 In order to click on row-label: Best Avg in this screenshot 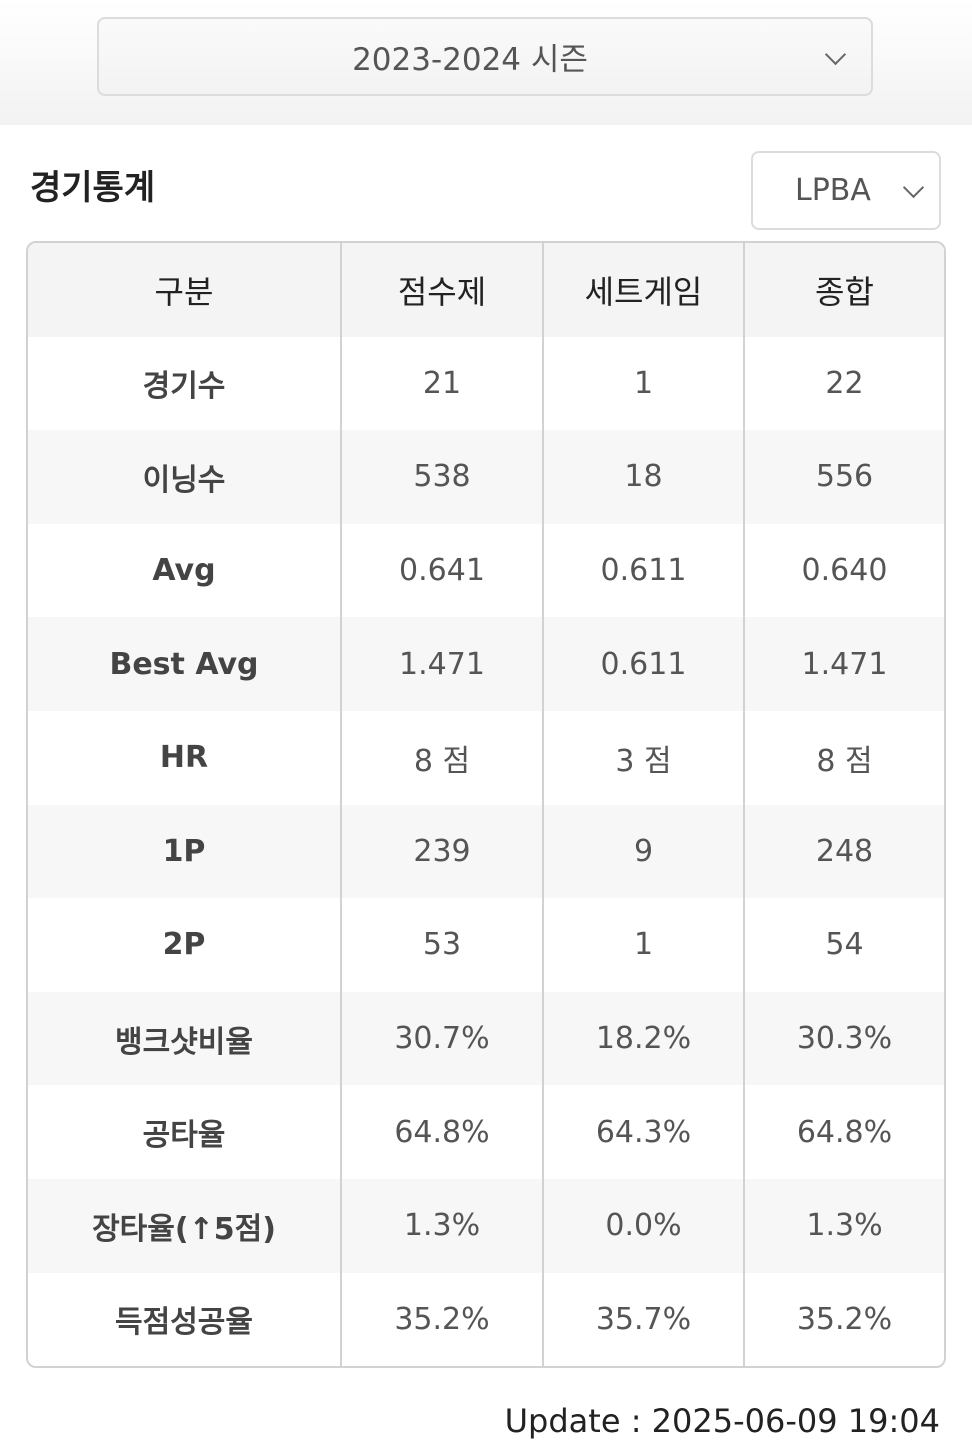, I will do `click(184, 664)`.